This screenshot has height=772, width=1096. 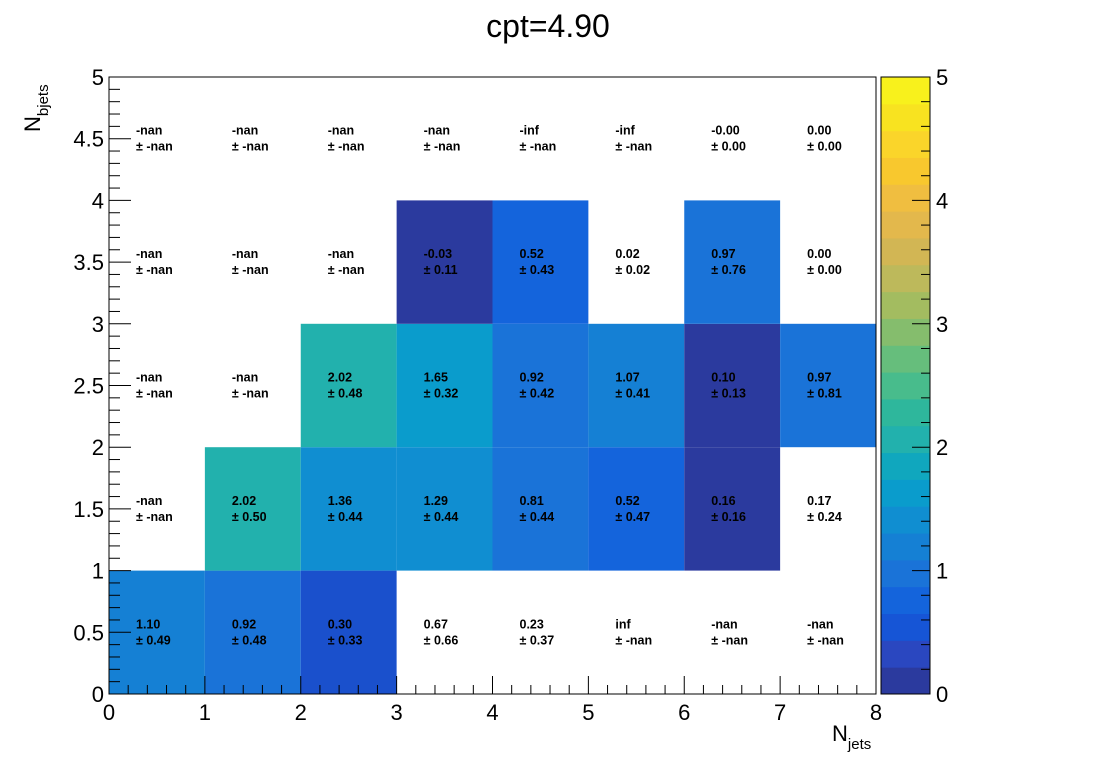 What do you see at coordinates (537, 394) in the screenshot?
I see `cell-error-label: ± 0.42` at bounding box center [537, 394].